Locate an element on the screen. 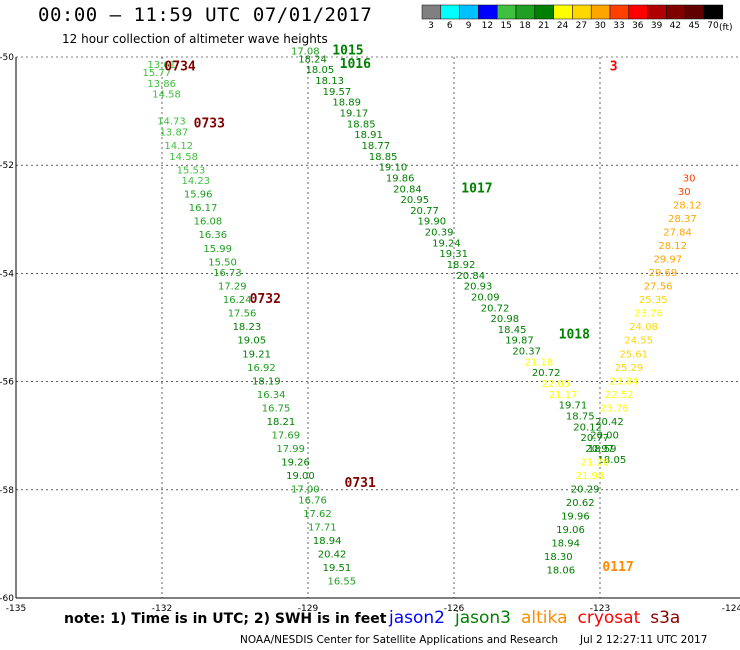 Image resolution: width=740 pixels, height=650 pixels. satellite-legend: jason2 jason3 altika cryosat s3a is located at coordinates (539, 618).